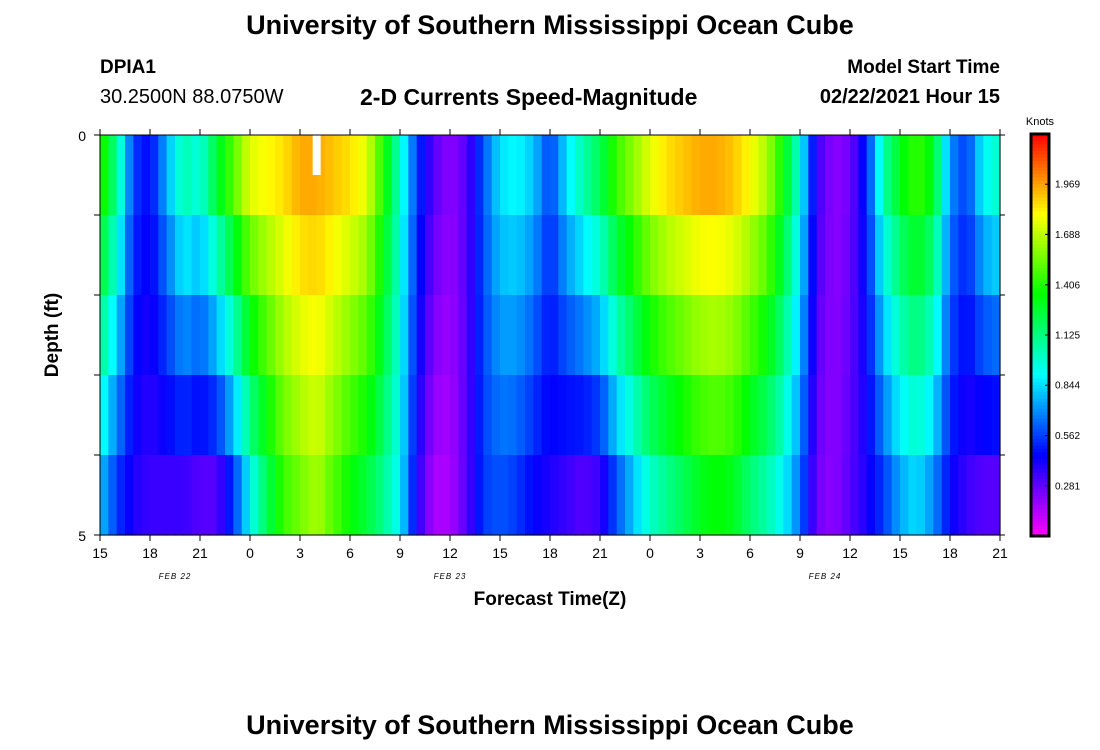 The height and width of the screenshot is (750, 1100). I want to click on x-tick-label: 21, so click(600, 553).